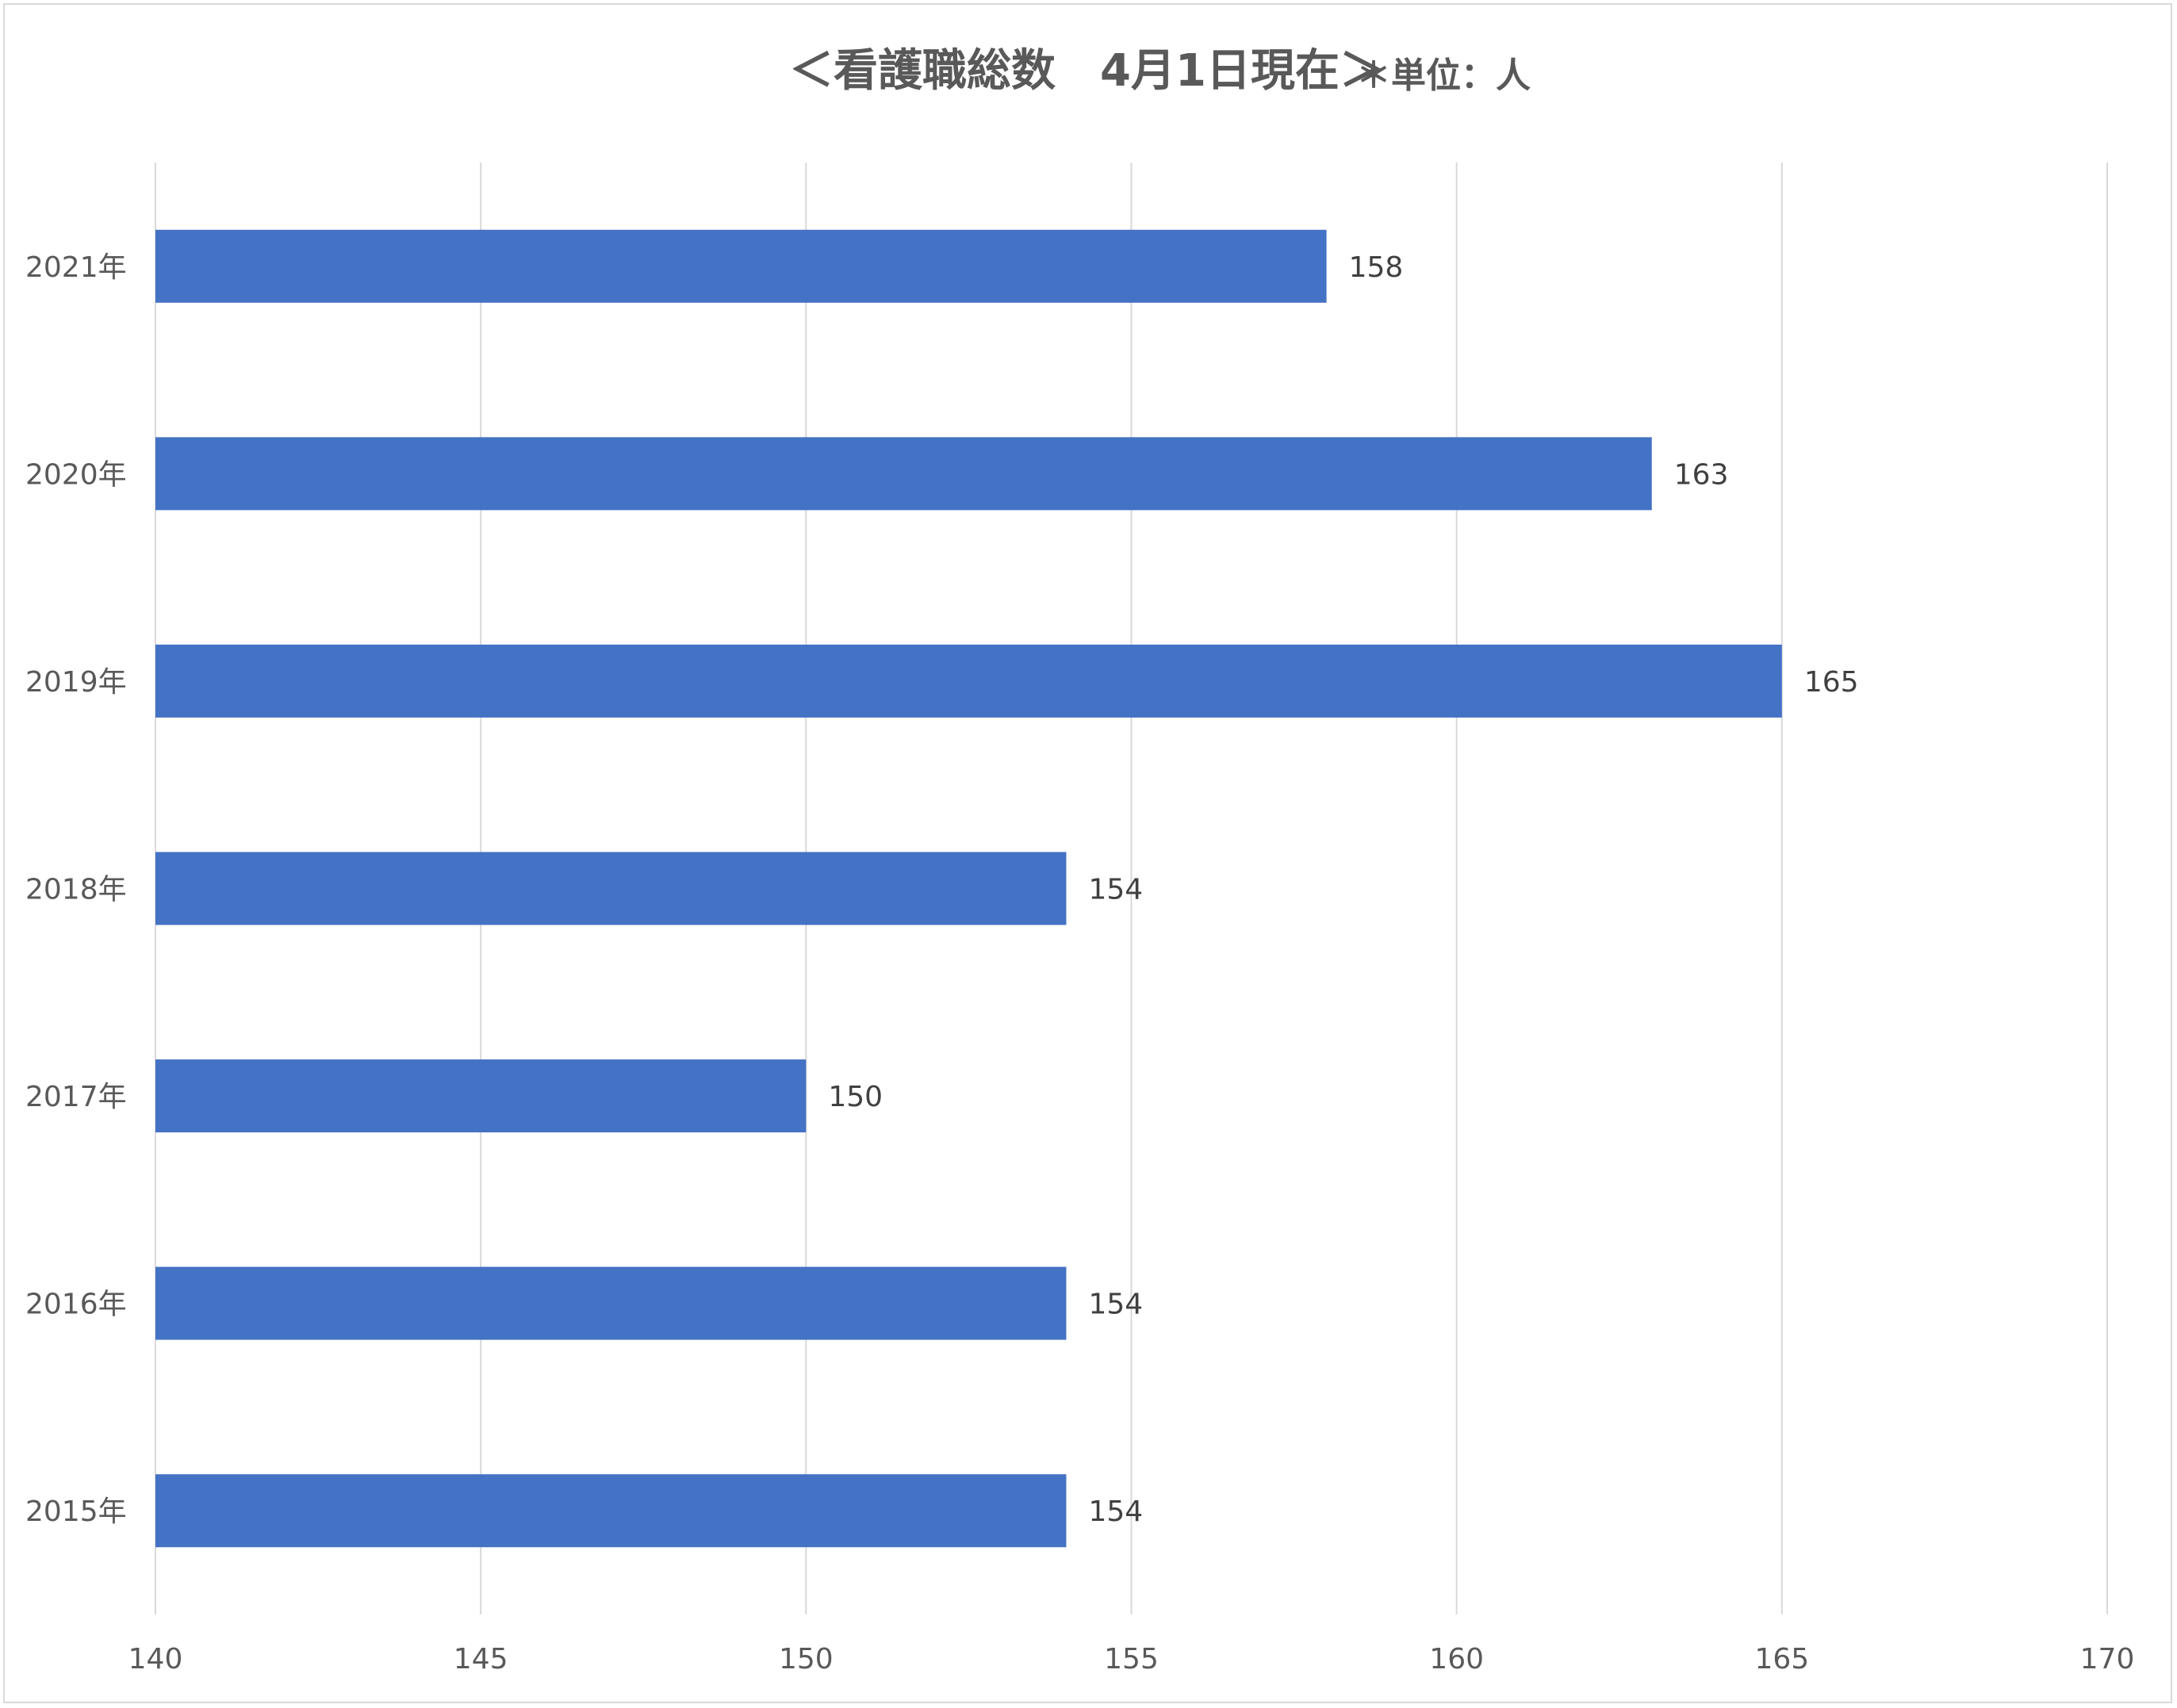  What do you see at coordinates (76, 1097) in the screenshot?
I see `category-label-2017年: 2017年` at bounding box center [76, 1097].